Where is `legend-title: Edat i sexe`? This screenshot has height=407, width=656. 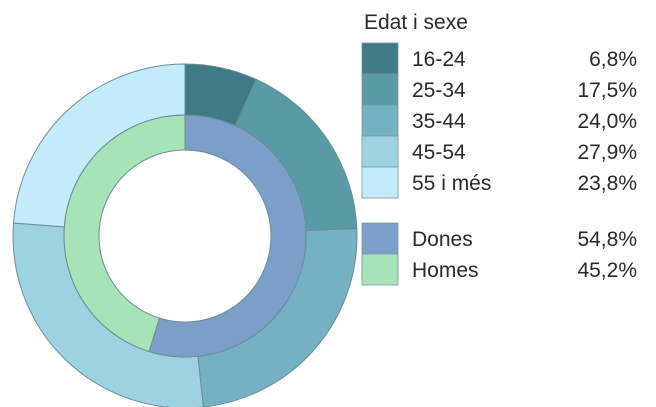 legend-title: Edat i sexe is located at coordinates (416, 22).